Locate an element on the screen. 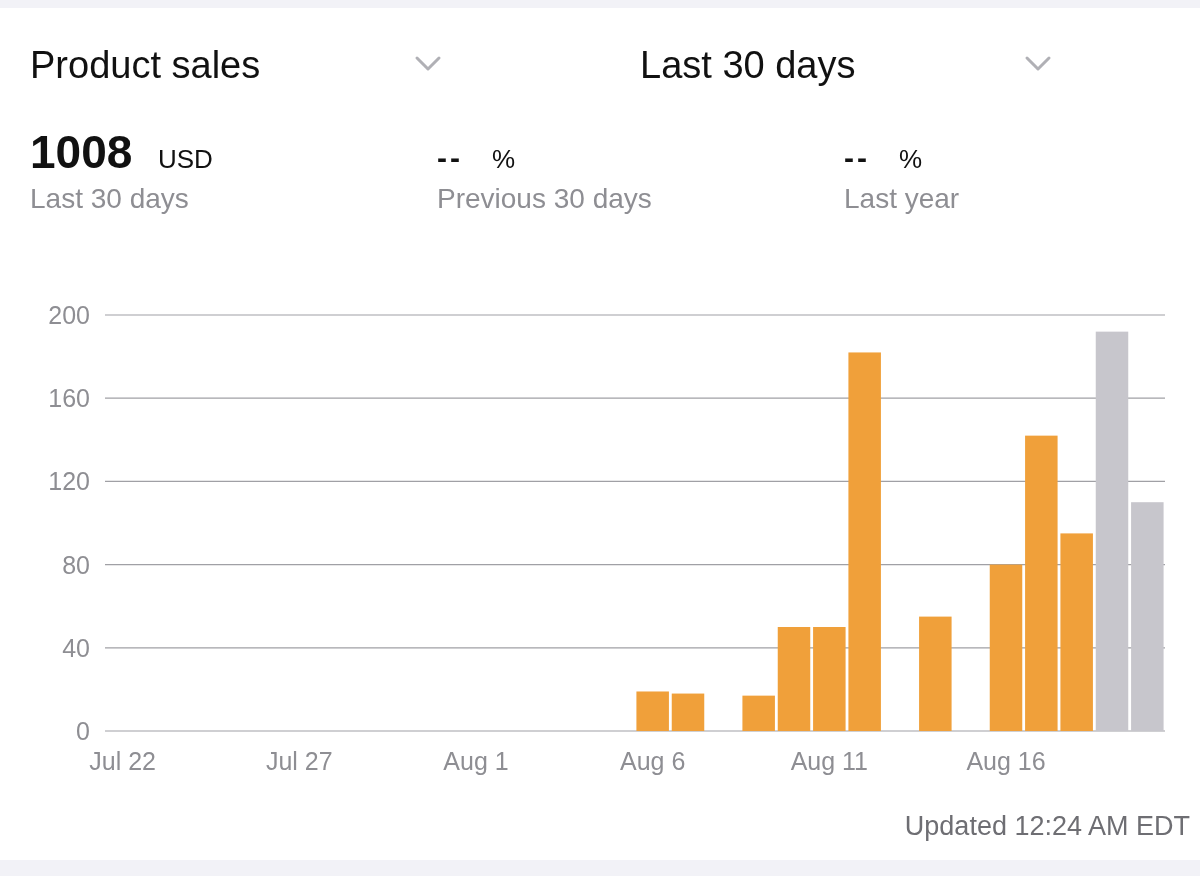  y-tick-label: 80 is located at coordinates (76, 564).